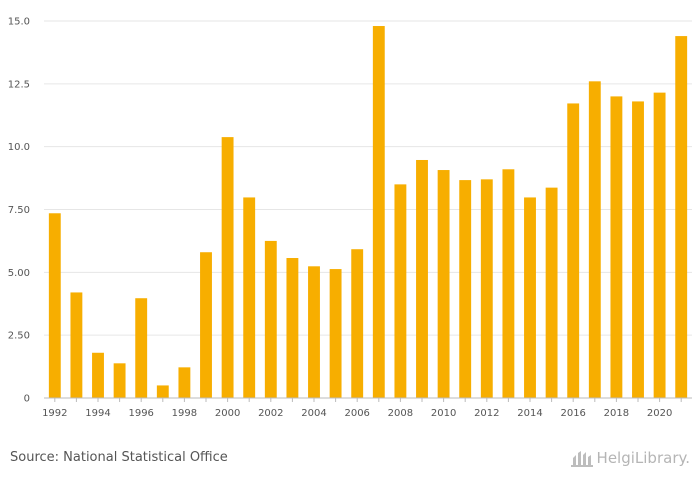 The height and width of the screenshot is (483, 700). What do you see at coordinates (54, 305) in the screenshot?
I see `bar-1992` at bounding box center [54, 305].